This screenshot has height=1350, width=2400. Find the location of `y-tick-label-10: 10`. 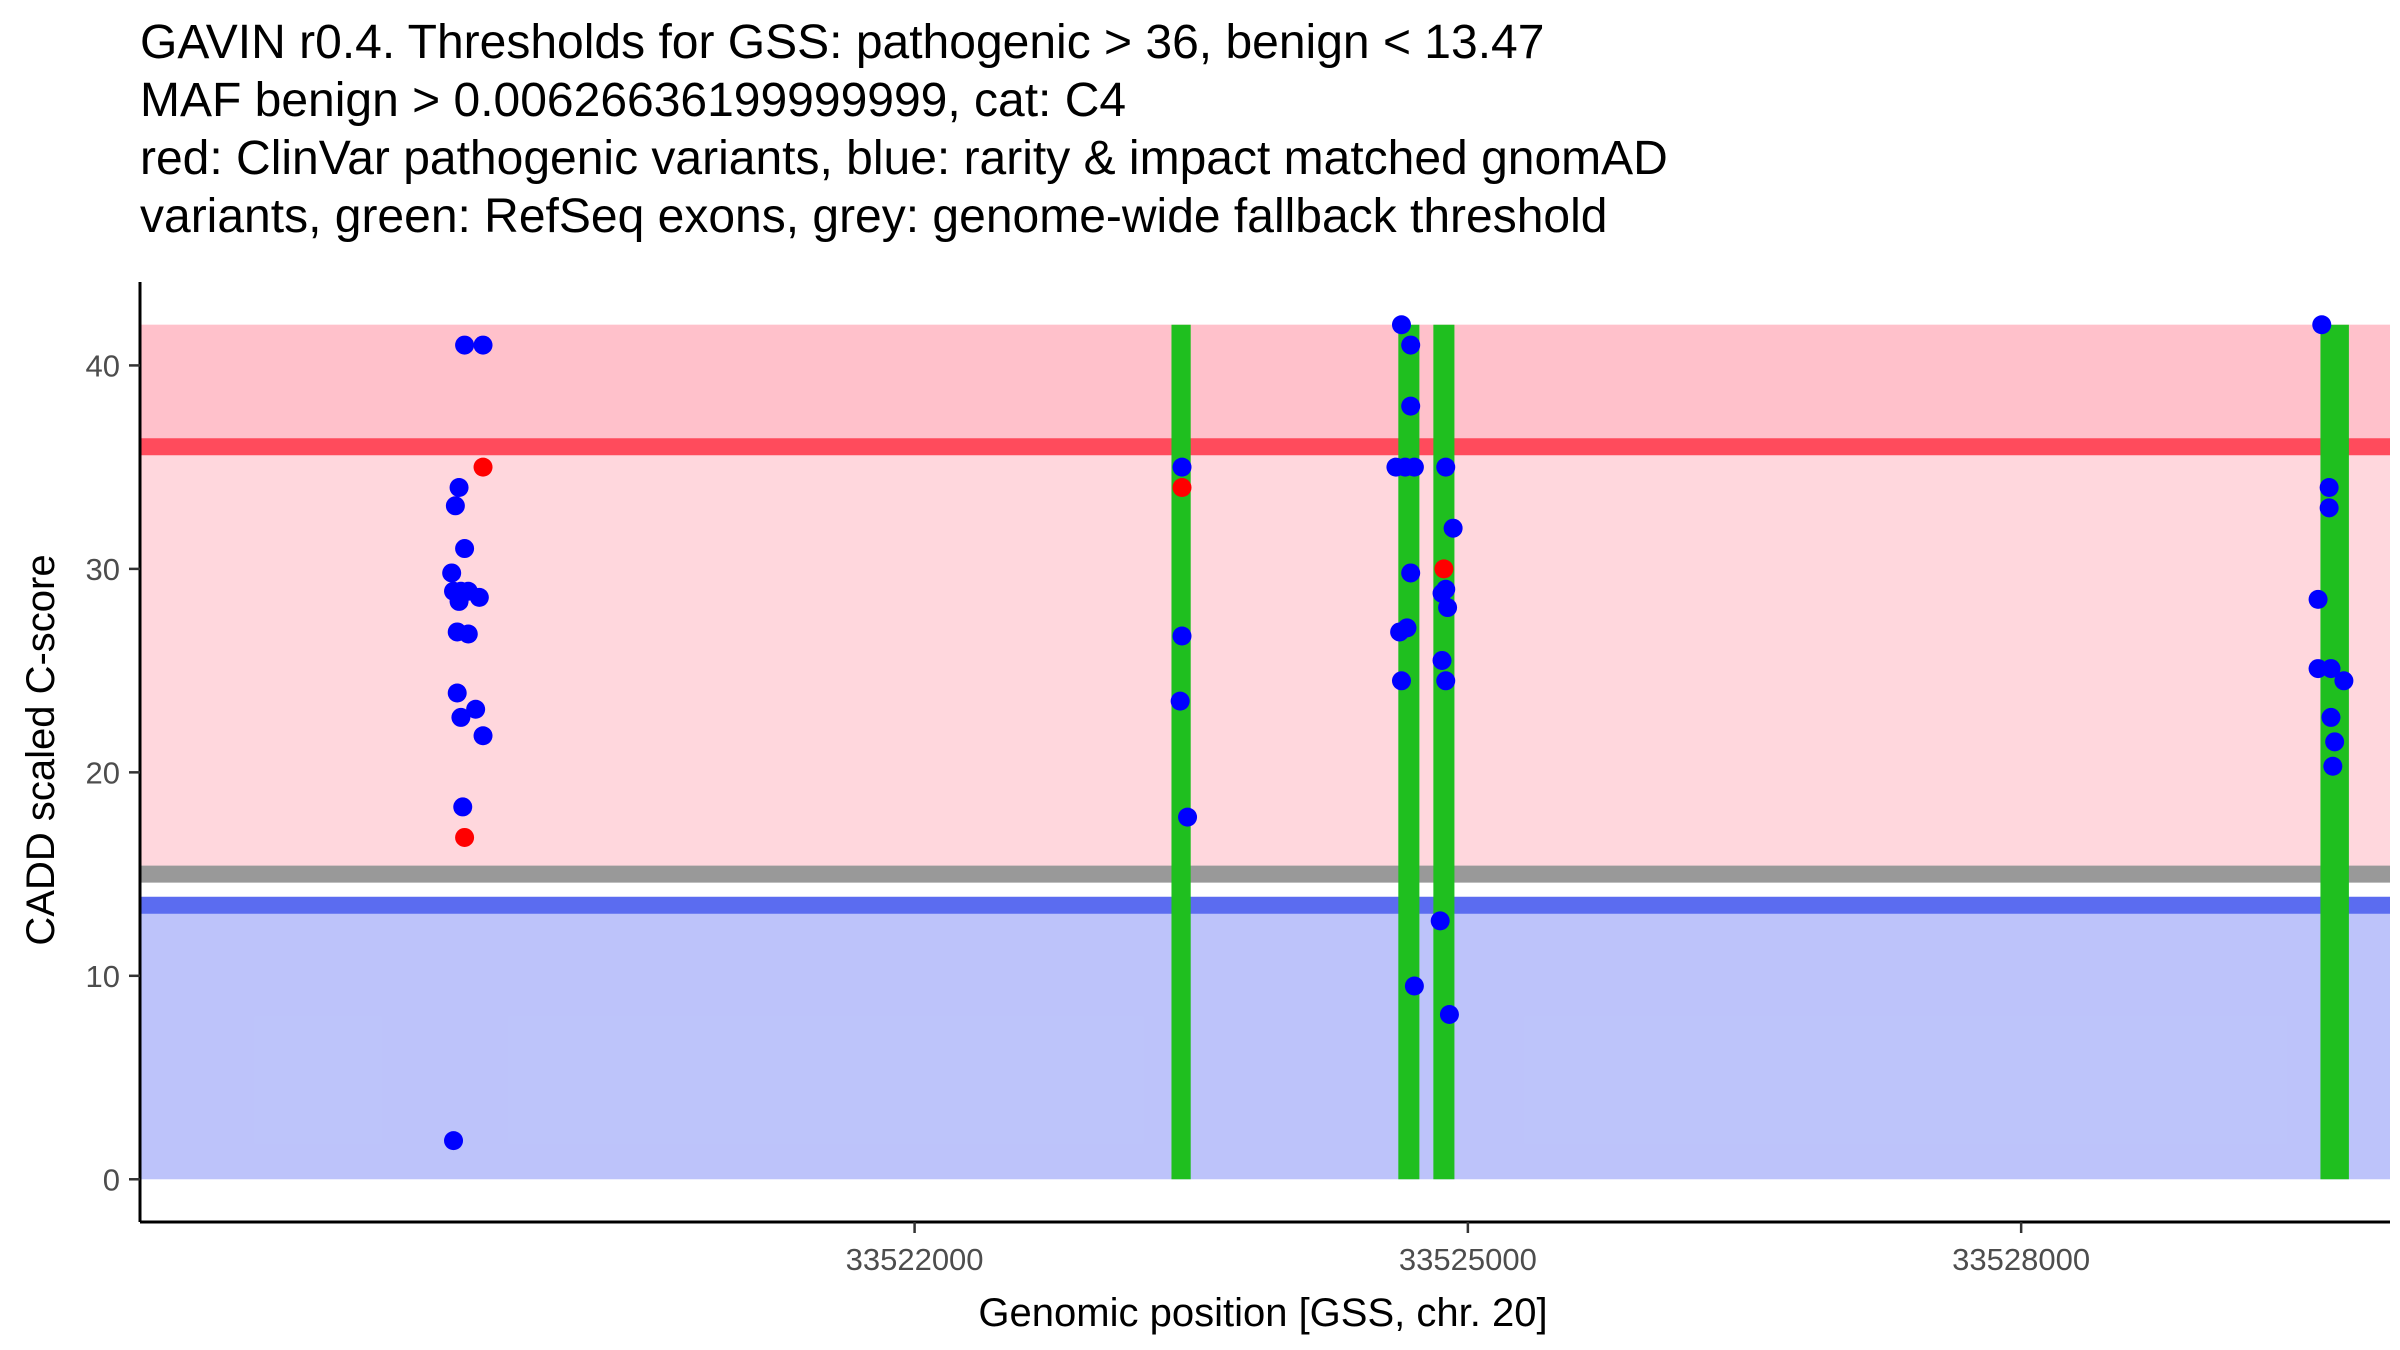

y-tick-label-10: 10 is located at coordinates (103, 976).